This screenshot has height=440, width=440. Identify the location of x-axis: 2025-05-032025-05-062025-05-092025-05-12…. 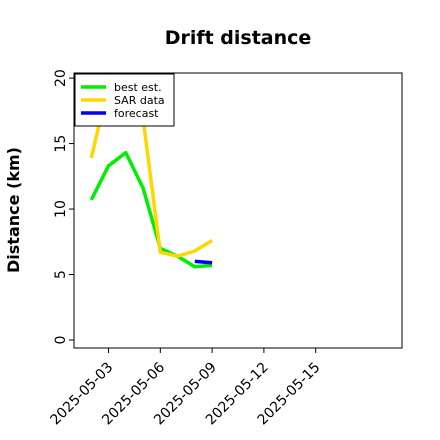
(186, 388).